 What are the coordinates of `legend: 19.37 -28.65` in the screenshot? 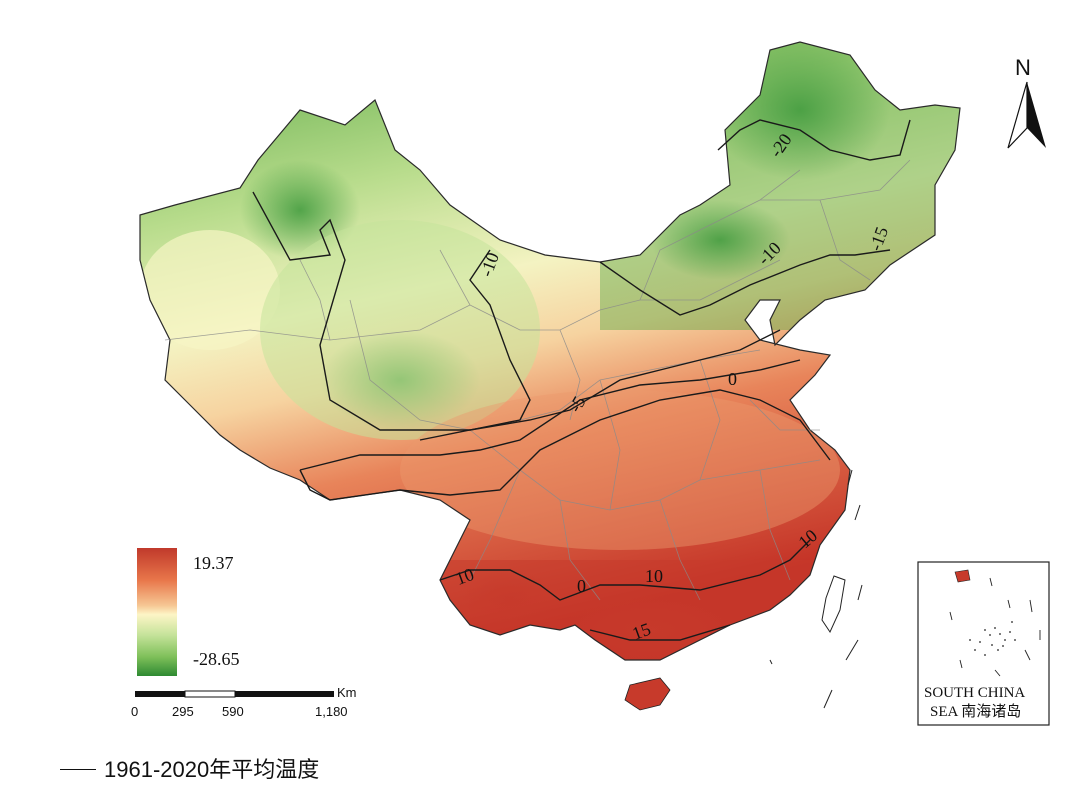 It's located at (188, 612).